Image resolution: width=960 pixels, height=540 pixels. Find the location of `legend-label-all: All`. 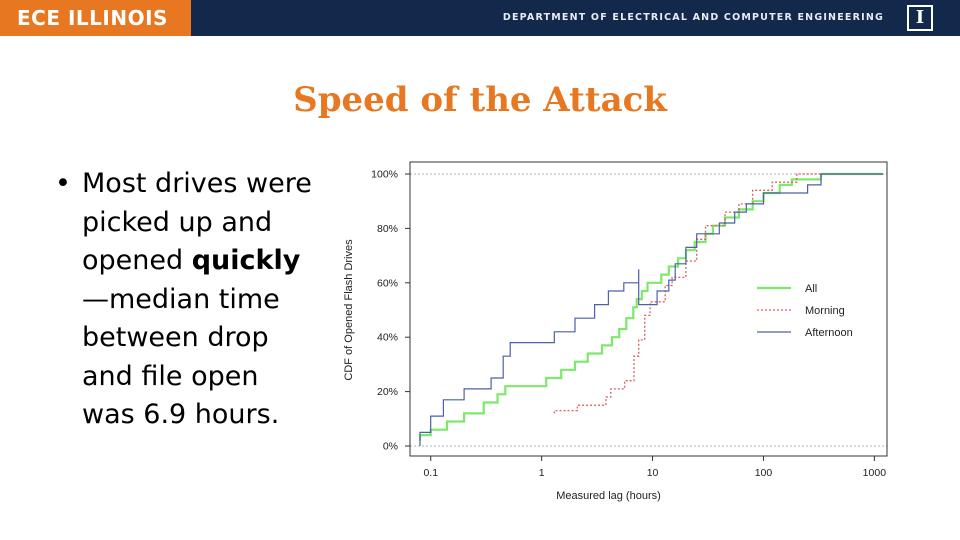

legend-label-all: All is located at coordinates (811, 289).